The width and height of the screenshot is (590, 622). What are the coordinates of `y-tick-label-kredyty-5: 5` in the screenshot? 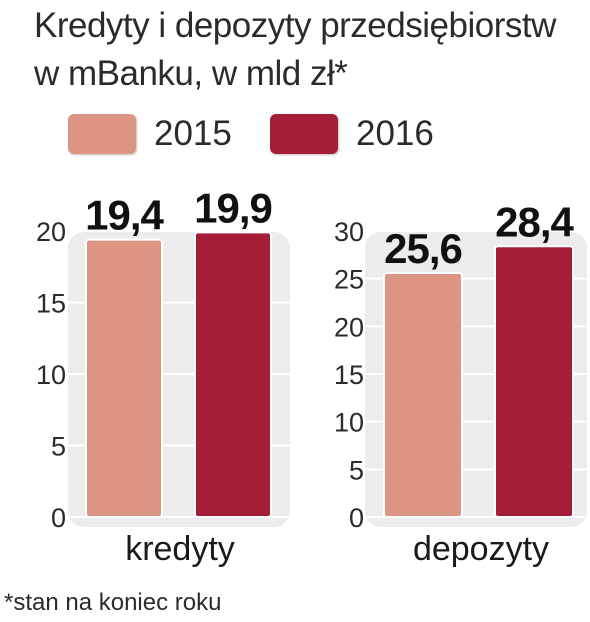 It's located at (58, 447).